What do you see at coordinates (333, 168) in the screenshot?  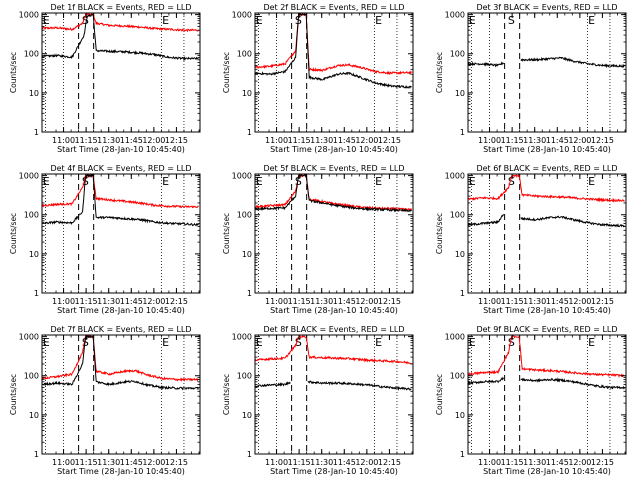 I see `panel-title: Det 5f BLACK = Events, RED = LLD` at bounding box center [333, 168].